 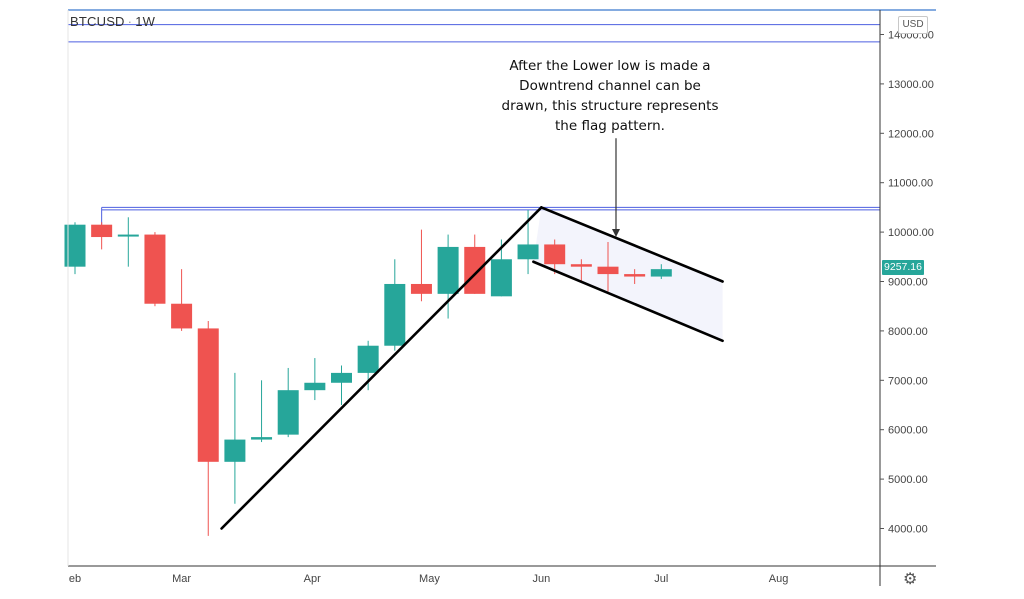 I want to click on y-tick-label: 8000.00, so click(x=908, y=332).